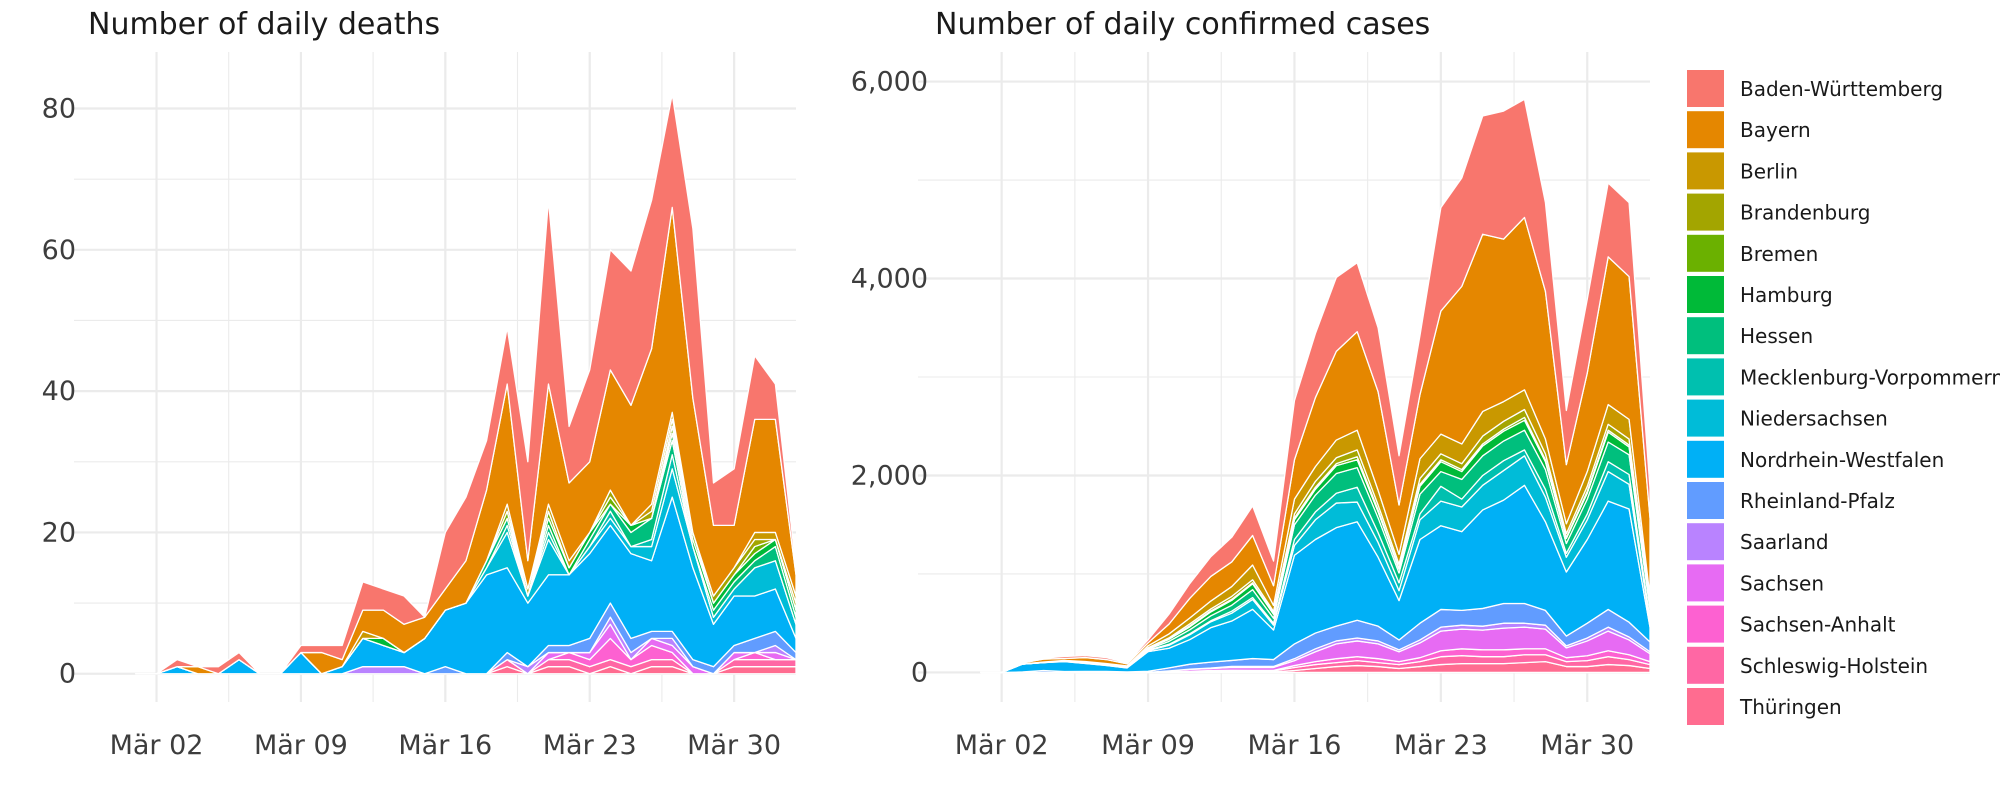 The height and width of the screenshot is (800, 2000). I want to click on legend-label: Berlin, so click(1769, 171).